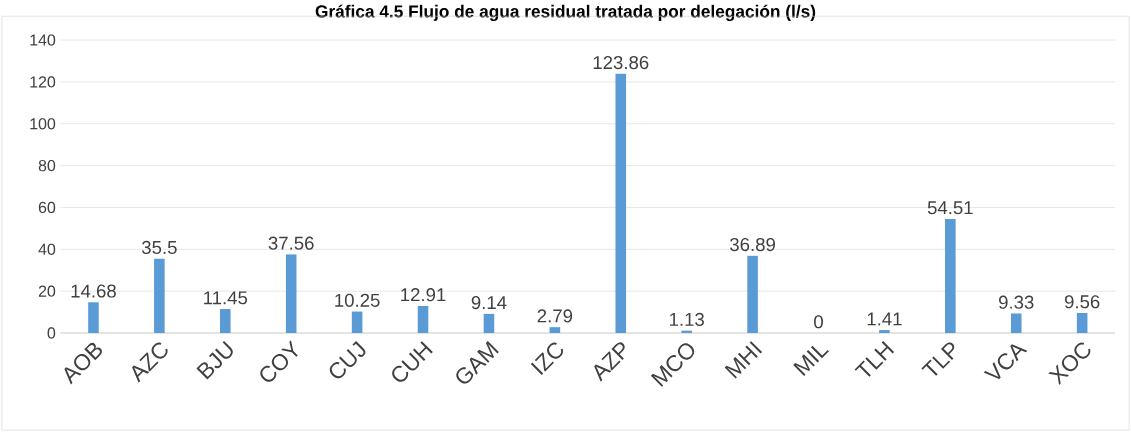 Image resolution: width=1131 pixels, height=432 pixels. I want to click on data-label: 10.25, so click(357, 300).